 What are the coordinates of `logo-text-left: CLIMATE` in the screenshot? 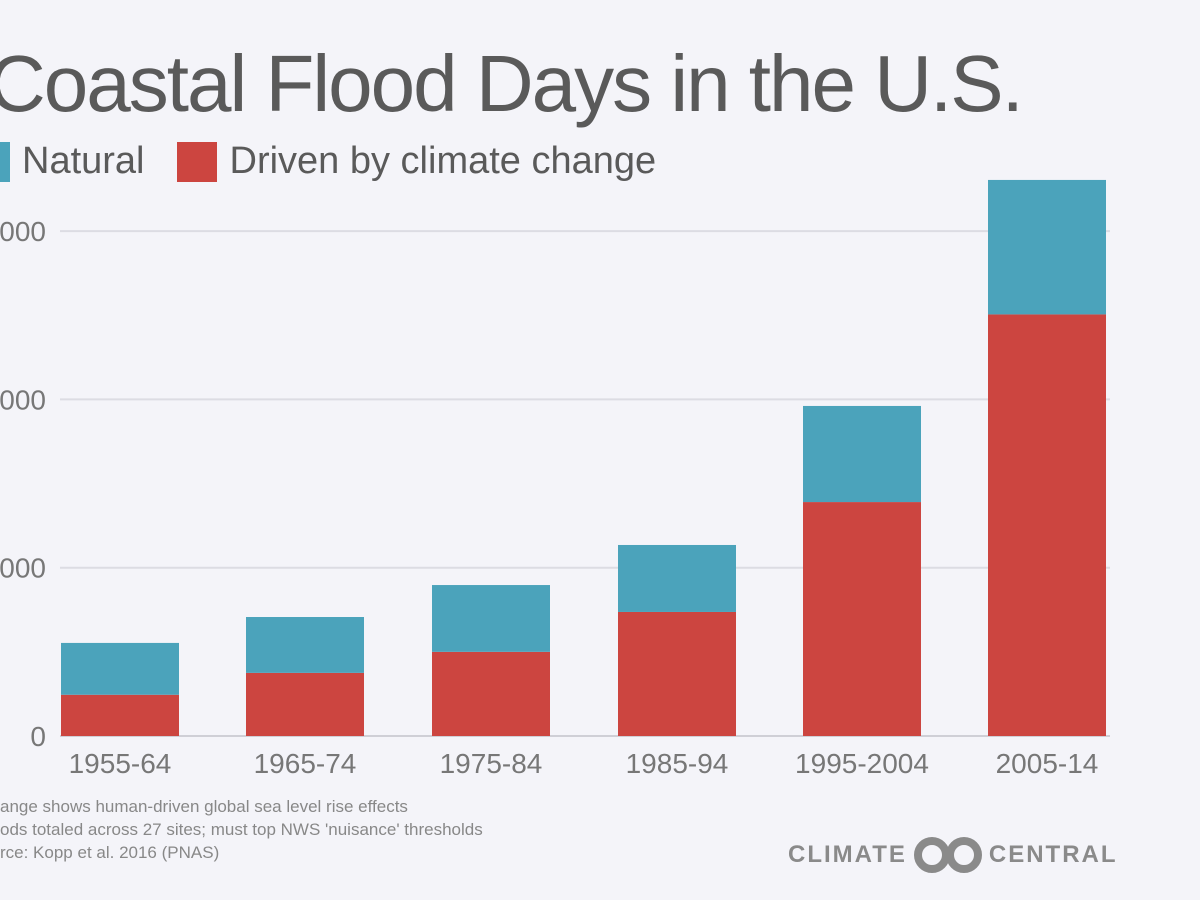 It's located at (847, 854).